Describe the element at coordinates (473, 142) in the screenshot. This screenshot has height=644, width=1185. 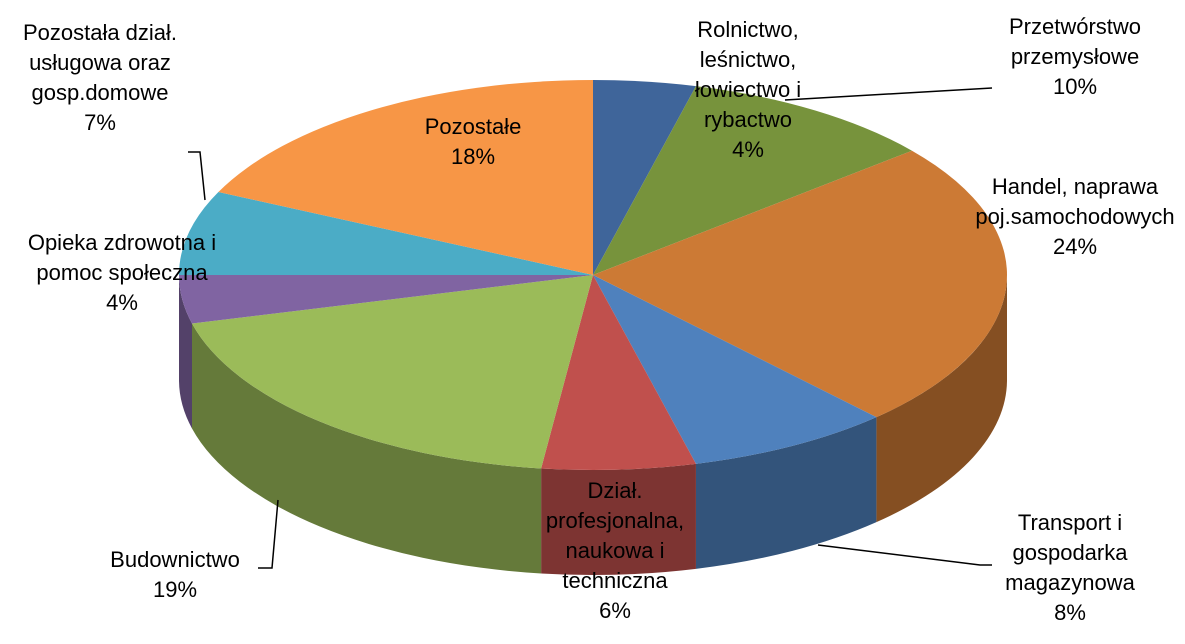
I see `data-label: Pozostałe 18%` at that location.